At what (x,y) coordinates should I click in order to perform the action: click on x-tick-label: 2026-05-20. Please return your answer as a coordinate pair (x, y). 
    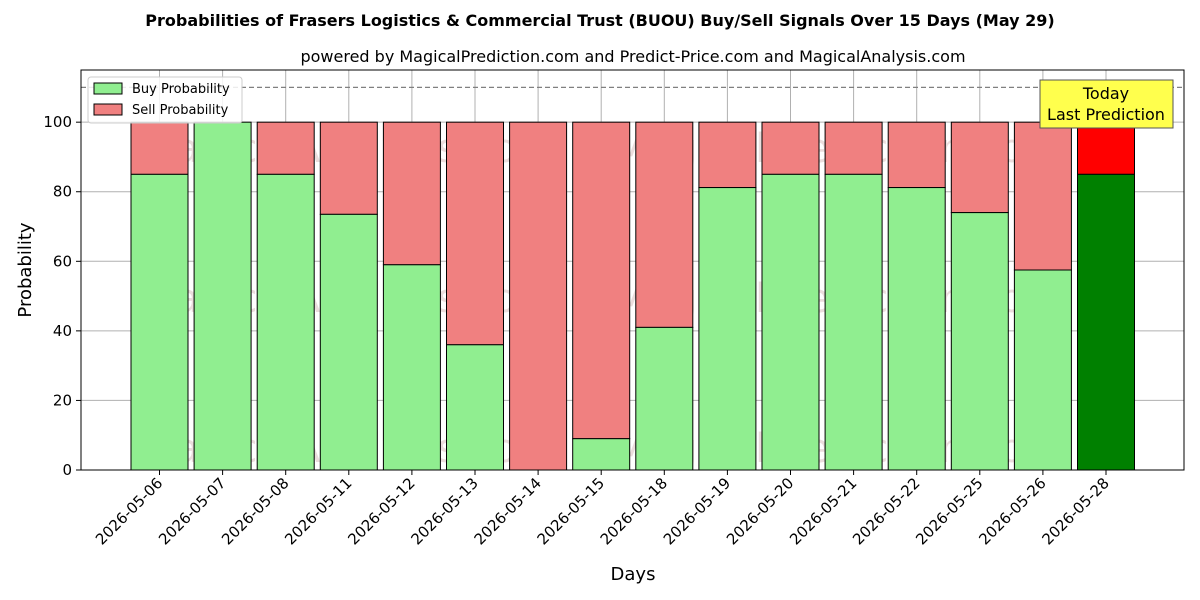
    Looking at the image, I should click on (760, 511).